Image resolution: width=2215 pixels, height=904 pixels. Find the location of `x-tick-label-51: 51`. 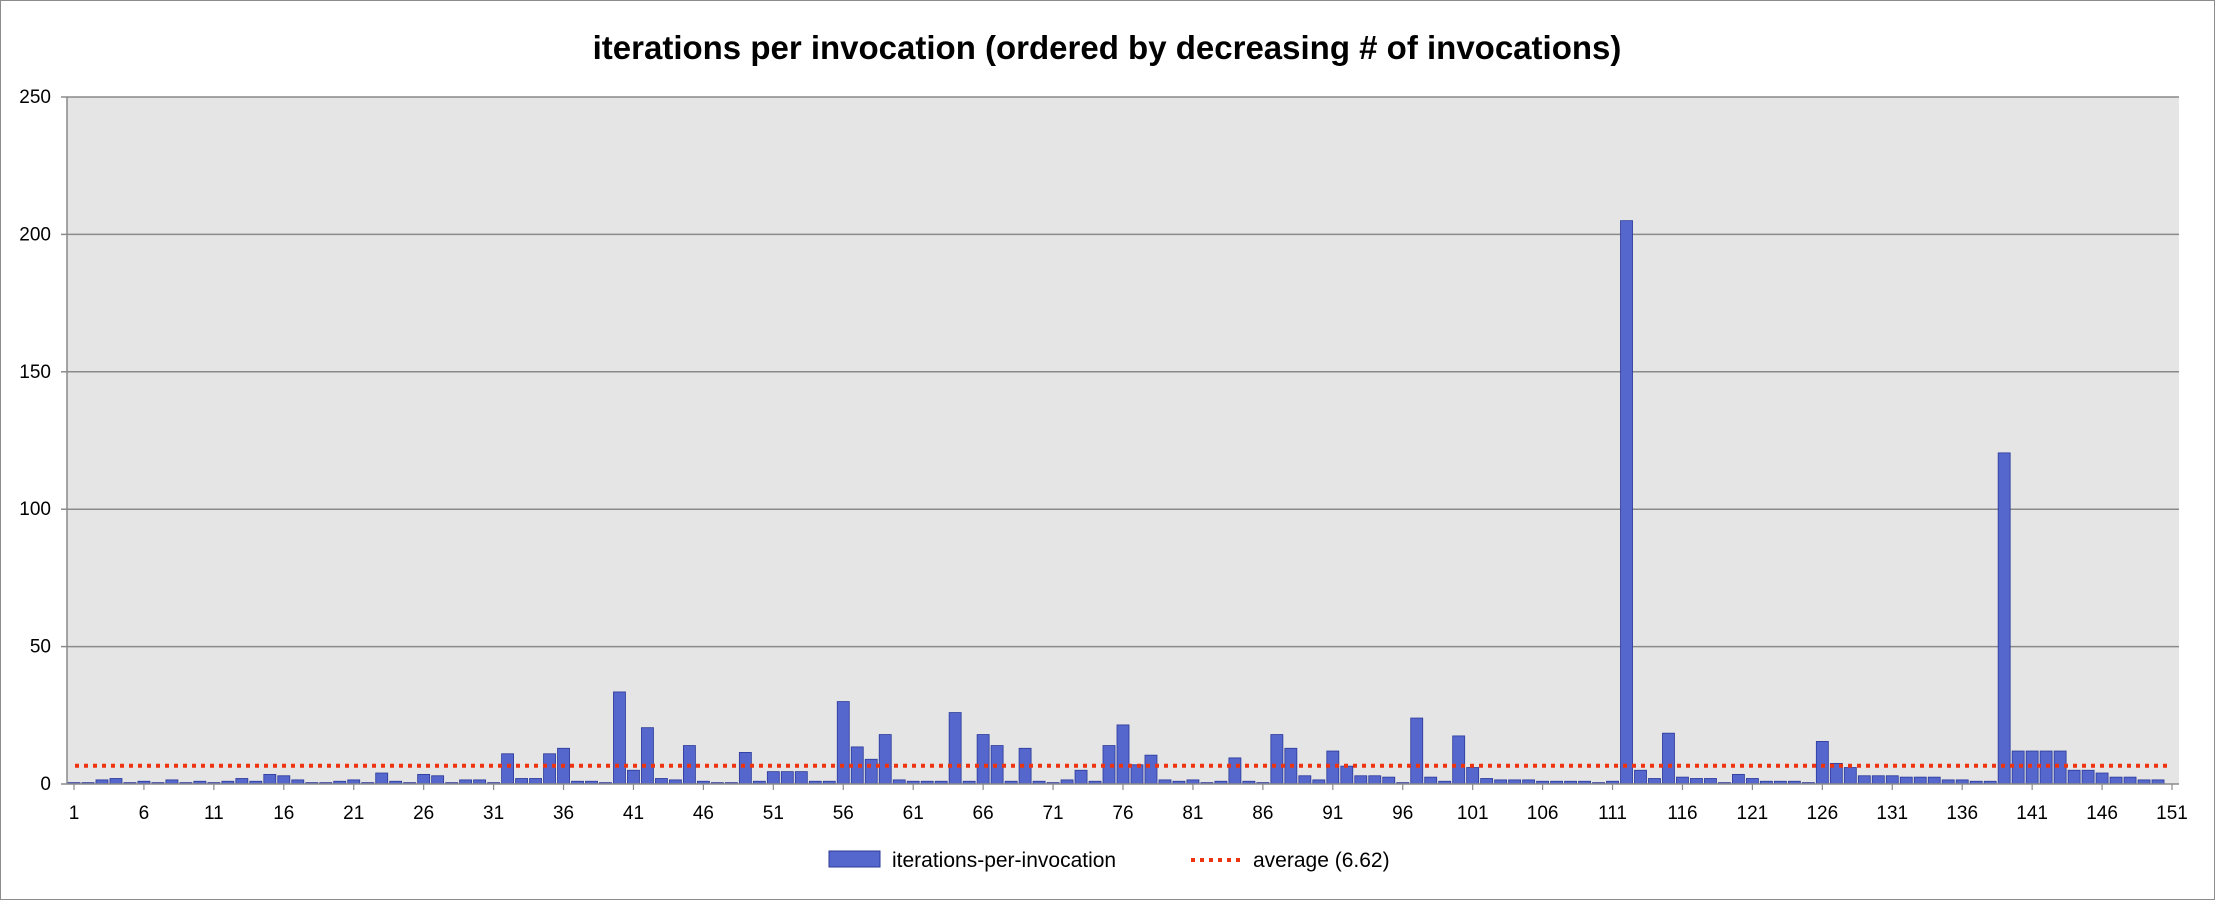

x-tick-label-51: 51 is located at coordinates (773, 813).